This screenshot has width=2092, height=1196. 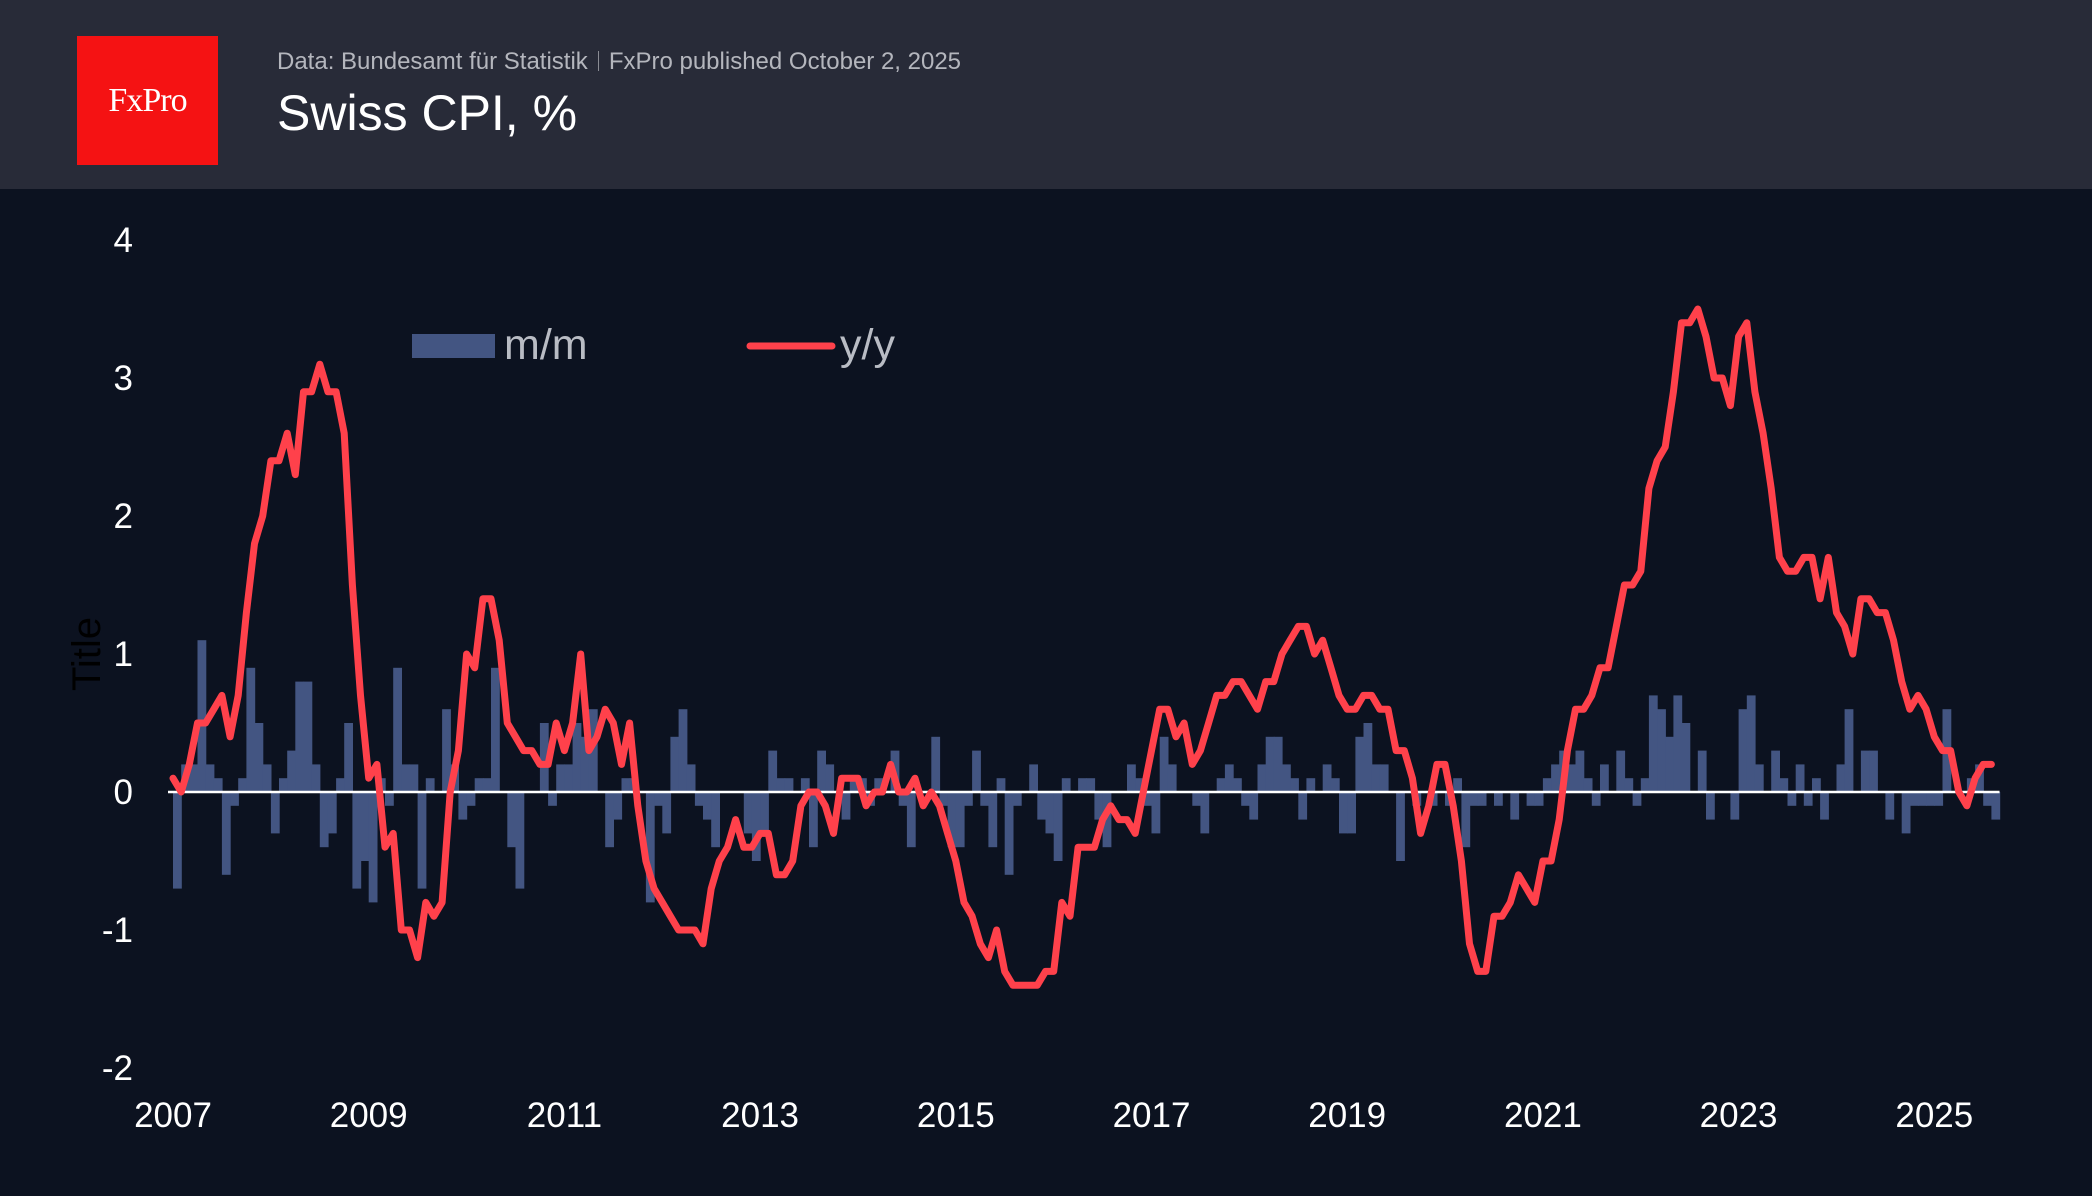 What do you see at coordinates (867, 345) in the screenshot?
I see `legend-yy-label: y/y` at bounding box center [867, 345].